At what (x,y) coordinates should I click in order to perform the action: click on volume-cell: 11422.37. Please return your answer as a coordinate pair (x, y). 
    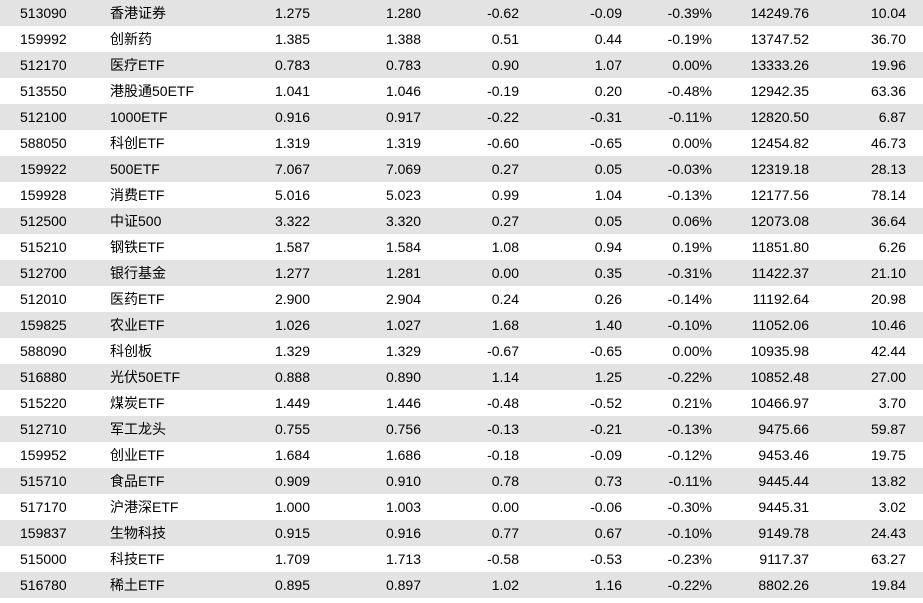
    Looking at the image, I should click on (780, 273).